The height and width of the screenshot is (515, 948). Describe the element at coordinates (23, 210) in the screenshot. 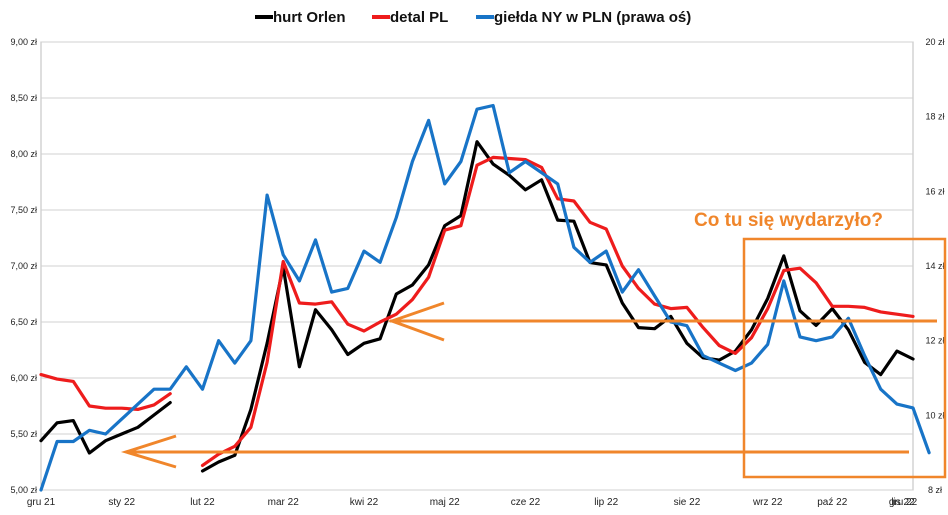

I see `left-axis-tick-label: 7,50 zł` at that location.